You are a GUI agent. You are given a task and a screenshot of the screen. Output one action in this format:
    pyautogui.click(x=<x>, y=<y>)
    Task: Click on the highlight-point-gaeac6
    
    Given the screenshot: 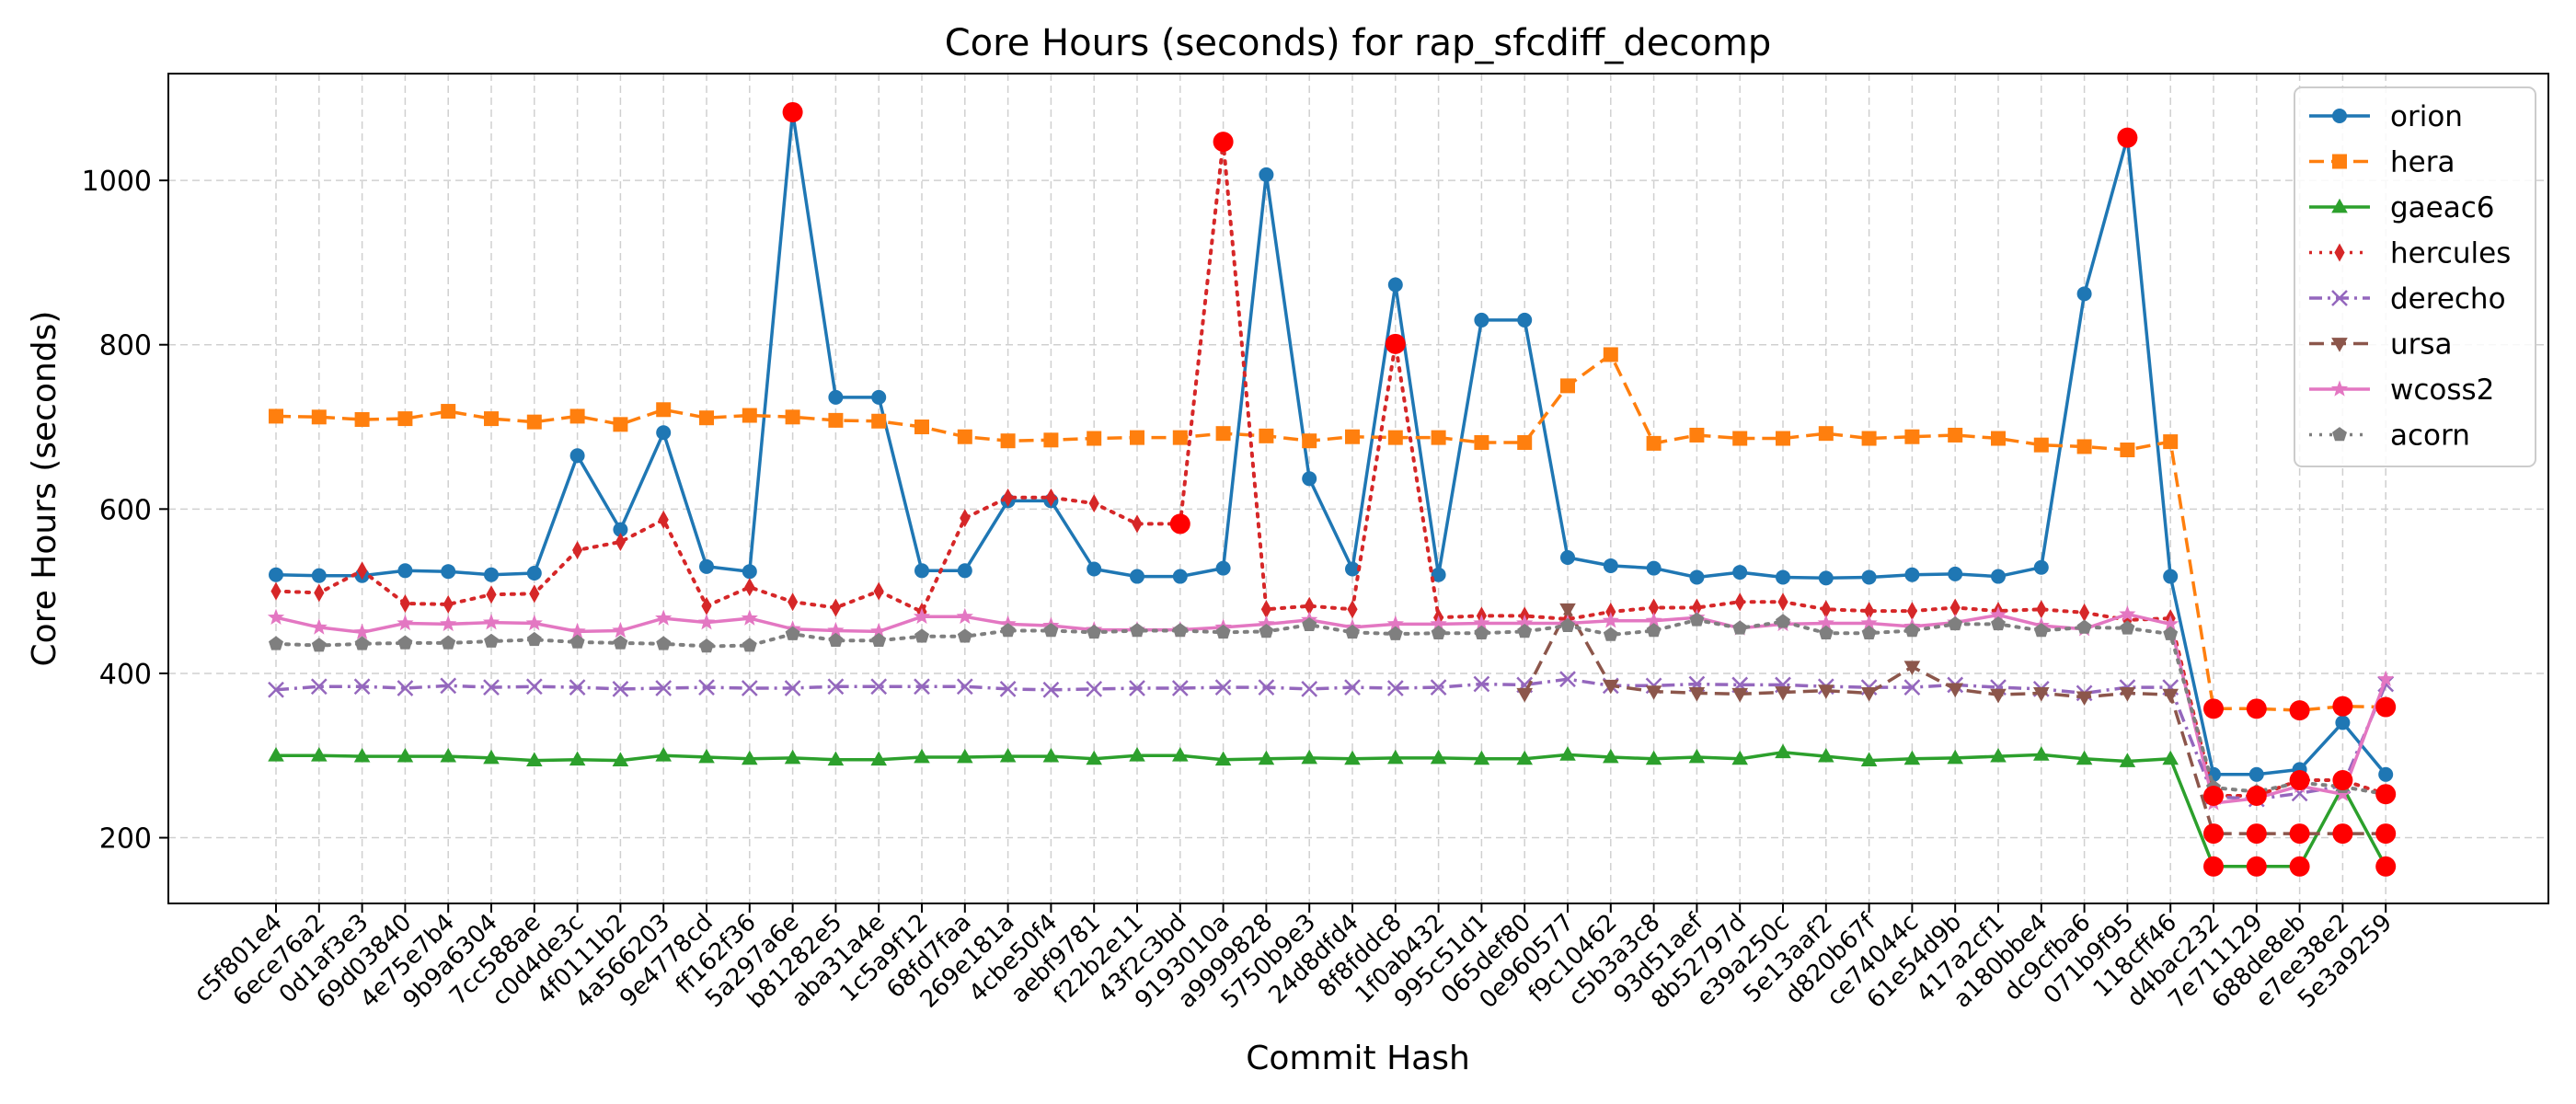 What is the action you would take?
    pyautogui.click(x=2386, y=866)
    